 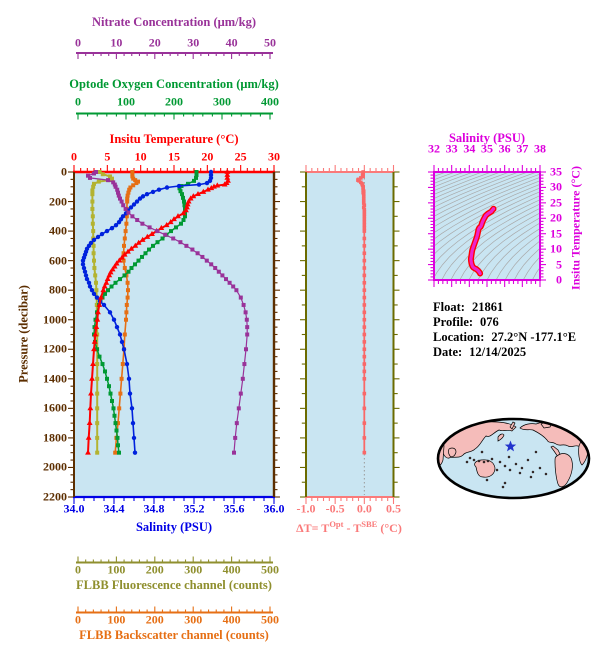 I want to click on float-location-star, so click(x=510, y=446).